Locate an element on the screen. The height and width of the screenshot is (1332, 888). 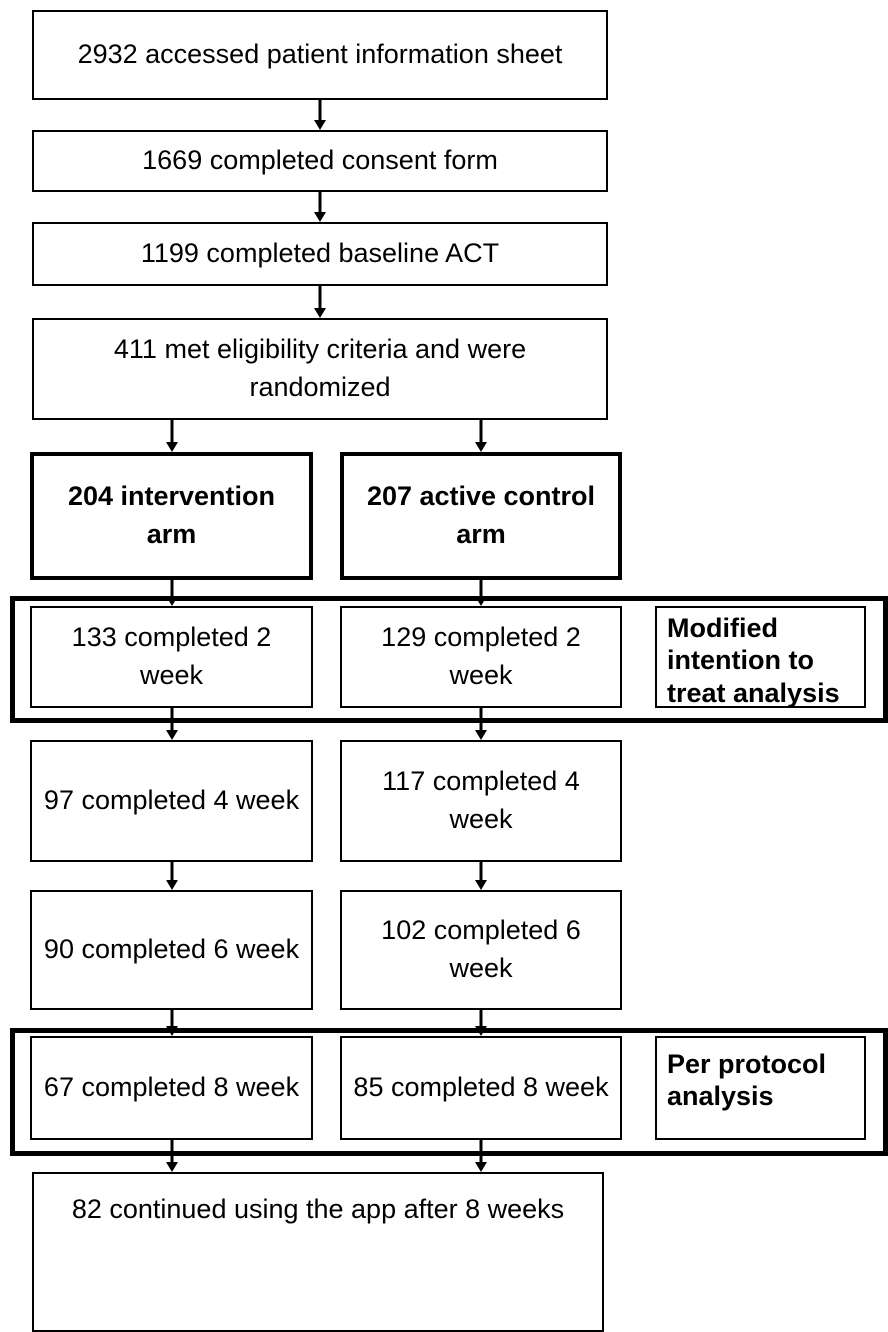
node: 2932 accessed patient information sheet is located at coordinates (320, 55).